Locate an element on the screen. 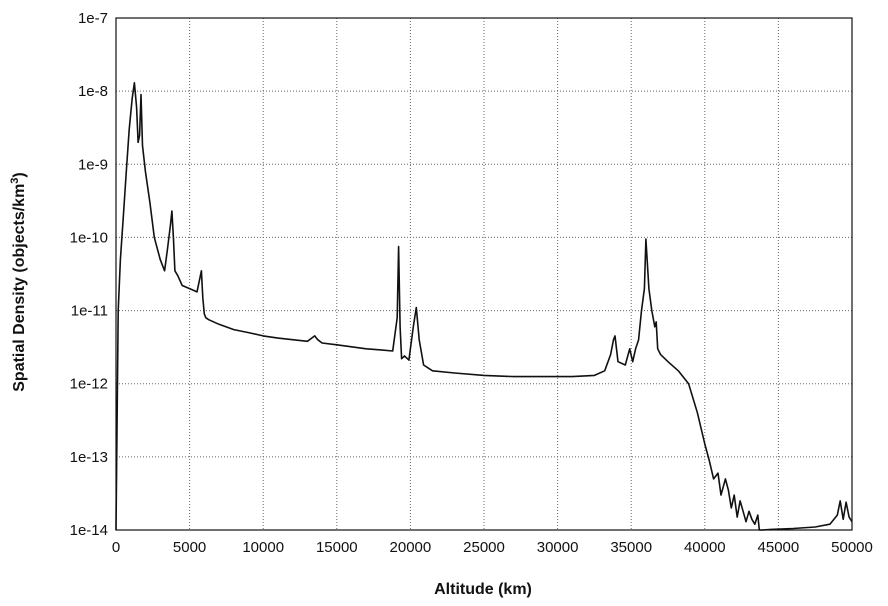 The width and height of the screenshot is (888, 606). x-tick-label: 45000 is located at coordinates (779, 547).